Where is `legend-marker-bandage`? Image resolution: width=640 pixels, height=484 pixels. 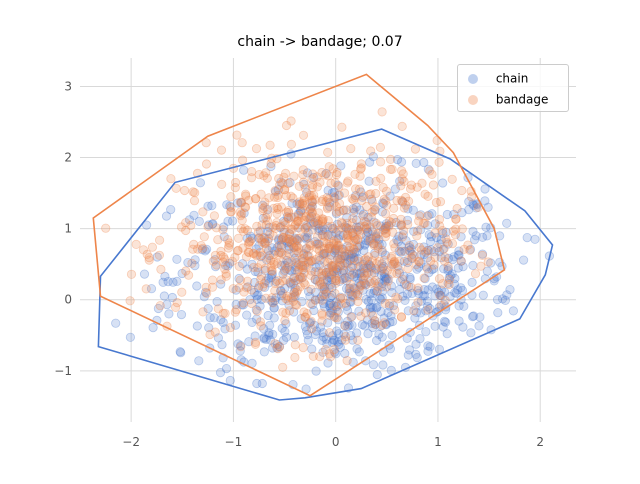
legend-marker-bandage is located at coordinates (473, 99).